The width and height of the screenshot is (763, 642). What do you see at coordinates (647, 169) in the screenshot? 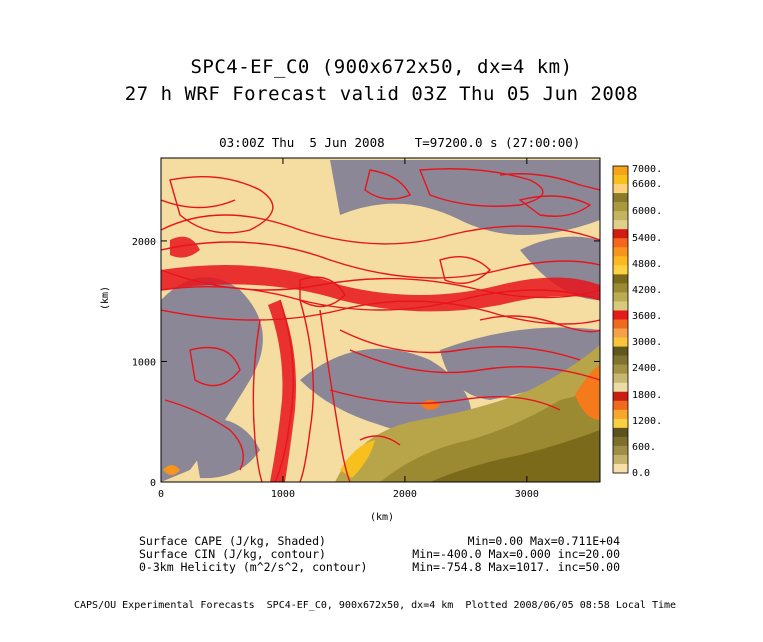
I see `colorbar-label: 7000.` at bounding box center [647, 169].